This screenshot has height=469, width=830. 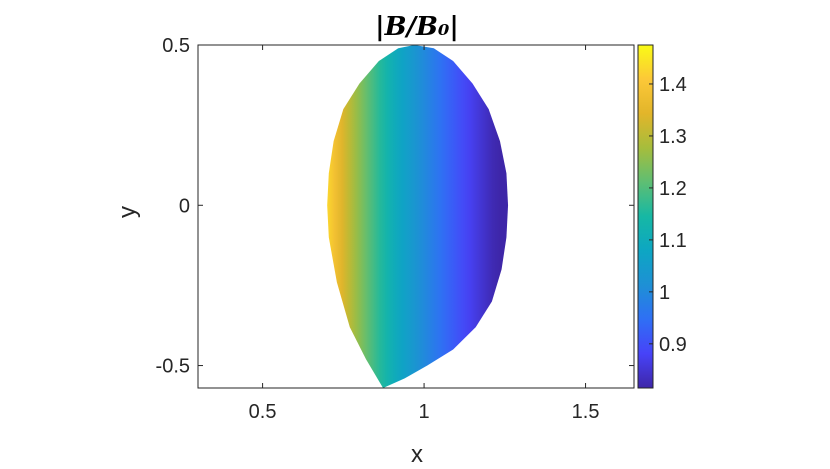 What do you see at coordinates (673, 345) in the screenshot?
I see `colorbar-tick-label: 0.9` at bounding box center [673, 345].